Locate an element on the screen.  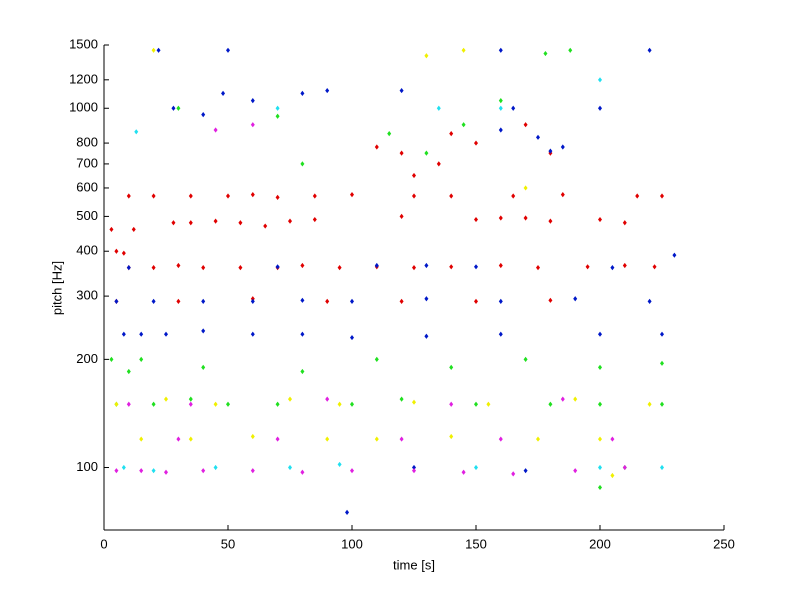
y-tick-label: 700 is located at coordinates (87, 162).